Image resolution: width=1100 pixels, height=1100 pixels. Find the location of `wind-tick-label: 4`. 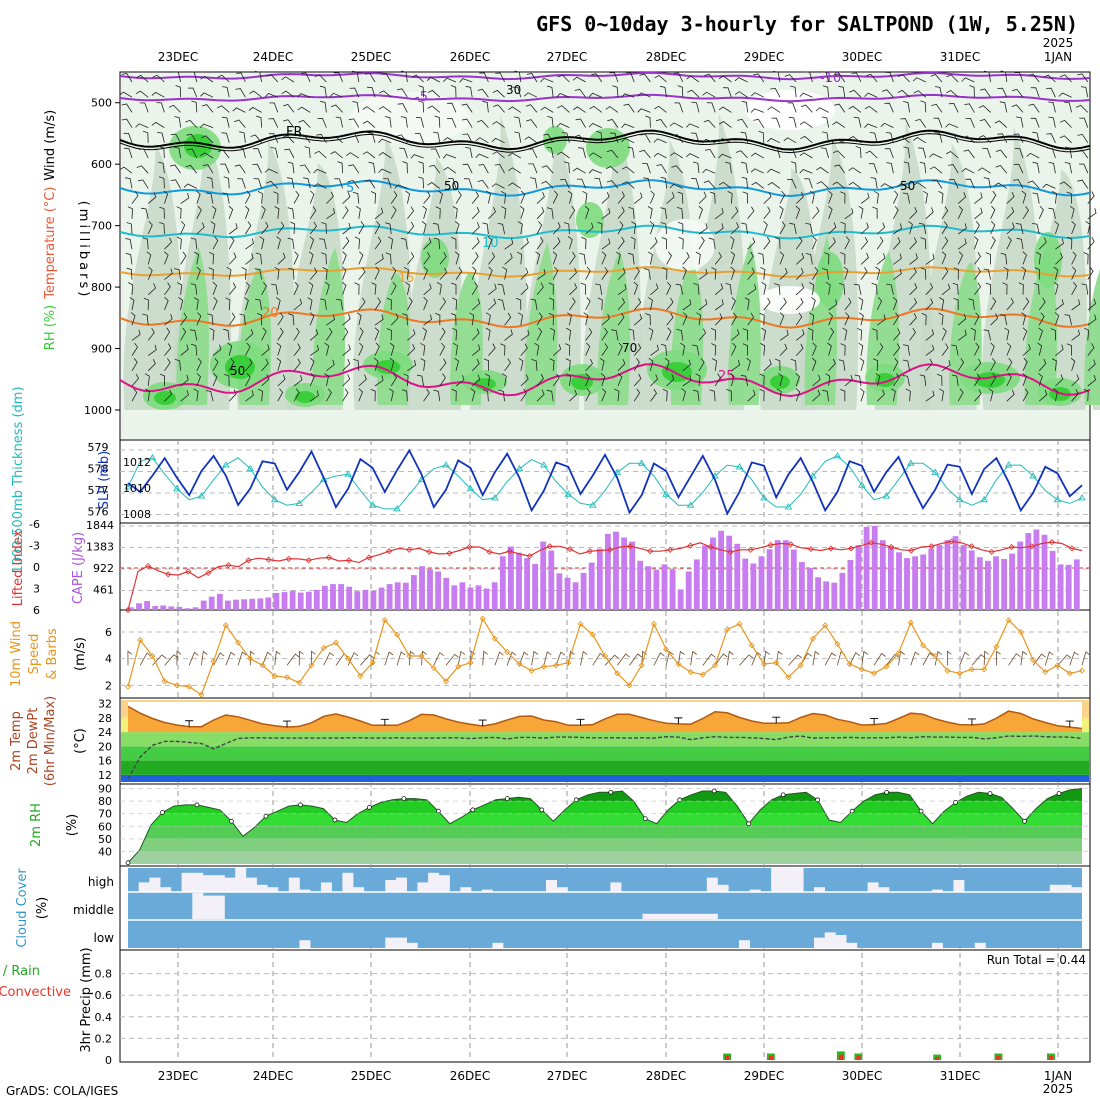

wind-tick-label: 4 is located at coordinates (108, 659).